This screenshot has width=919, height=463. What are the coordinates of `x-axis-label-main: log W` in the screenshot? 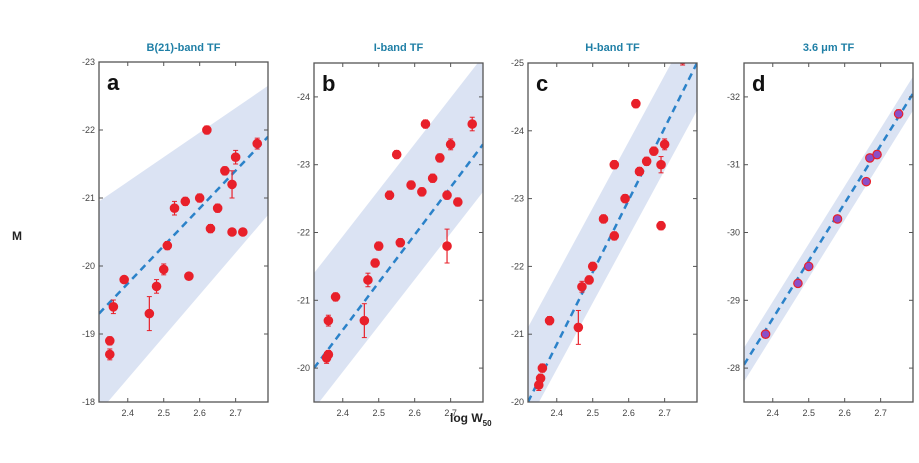 It's located at (466, 418).